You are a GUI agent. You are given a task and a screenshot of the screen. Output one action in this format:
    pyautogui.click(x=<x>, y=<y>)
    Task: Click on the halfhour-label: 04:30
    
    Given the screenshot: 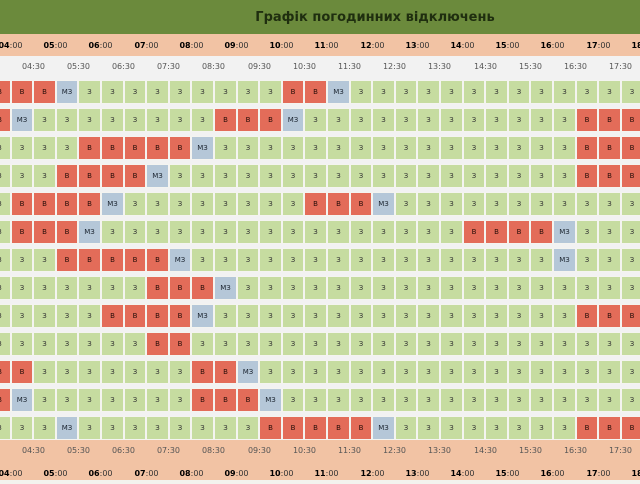 What is the action you would take?
    pyautogui.click(x=33, y=450)
    